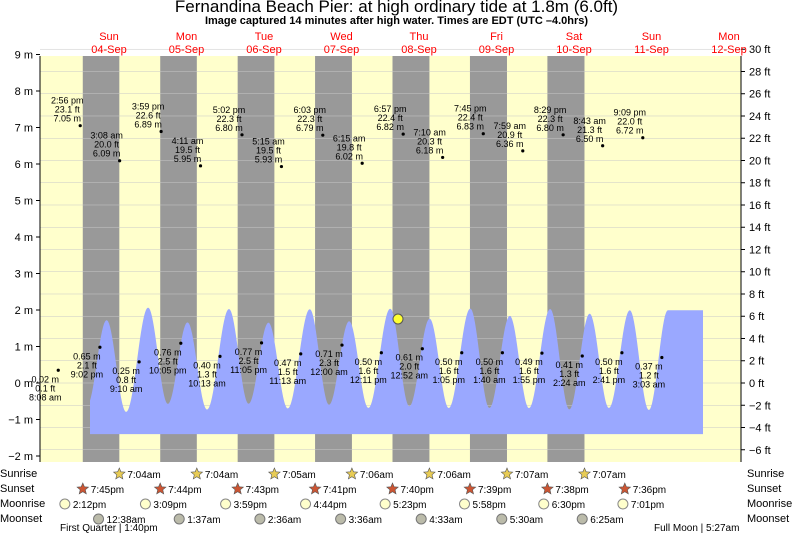 The image size is (793, 538). What do you see at coordinates (207, 365) in the screenshot?
I see `low-tide-meters: 0.40 m` at bounding box center [207, 365].